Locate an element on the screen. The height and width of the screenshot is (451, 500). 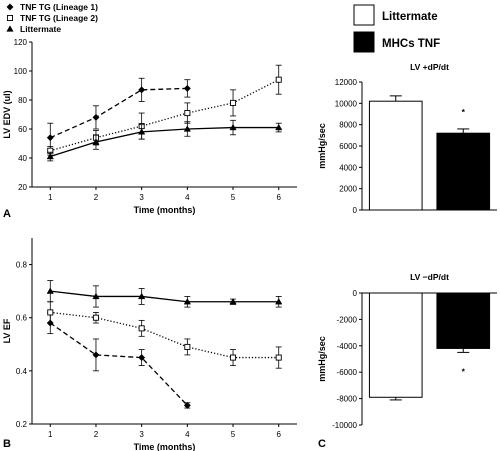
y-tick-label-b: 0.8 is located at coordinates (22, 265).